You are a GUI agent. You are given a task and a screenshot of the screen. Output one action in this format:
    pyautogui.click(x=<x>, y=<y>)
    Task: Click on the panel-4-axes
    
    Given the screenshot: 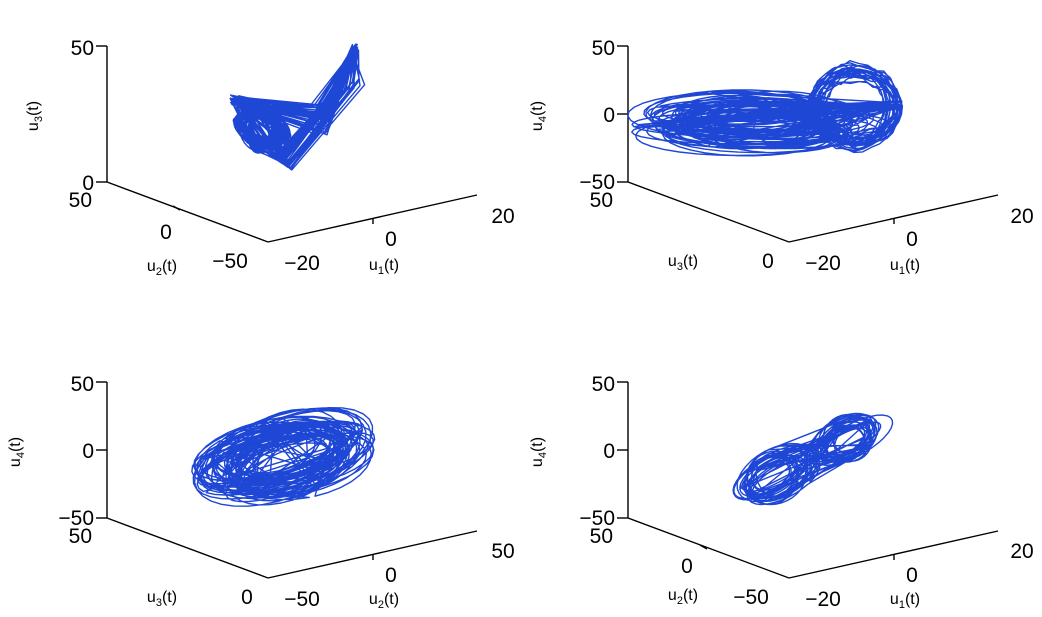 What is the action you would take?
    pyautogui.click(x=808, y=480)
    